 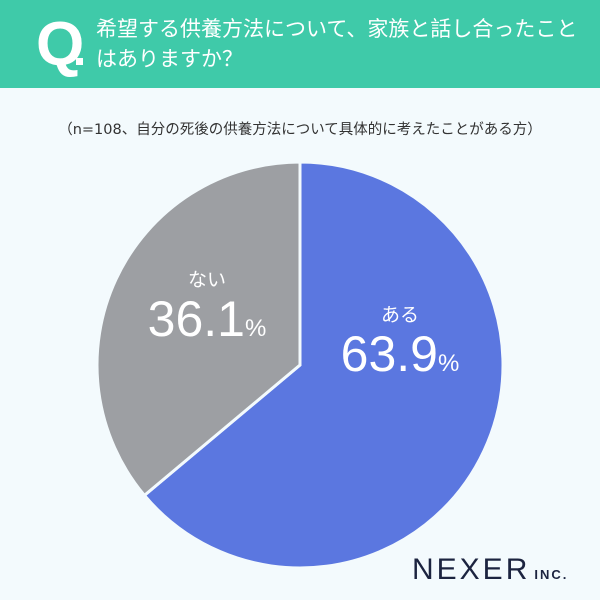 I want to click on label-yes: ある 63.9%, so click(x=400, y=340).